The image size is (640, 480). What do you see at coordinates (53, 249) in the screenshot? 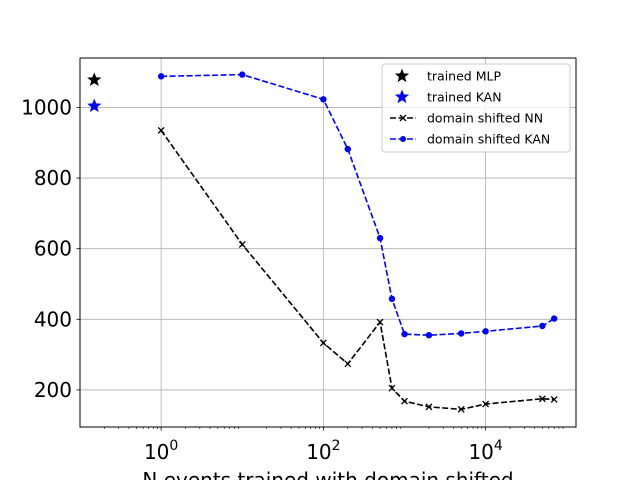
I see `y-tick-label: 600` at bounding box center [53, 249].